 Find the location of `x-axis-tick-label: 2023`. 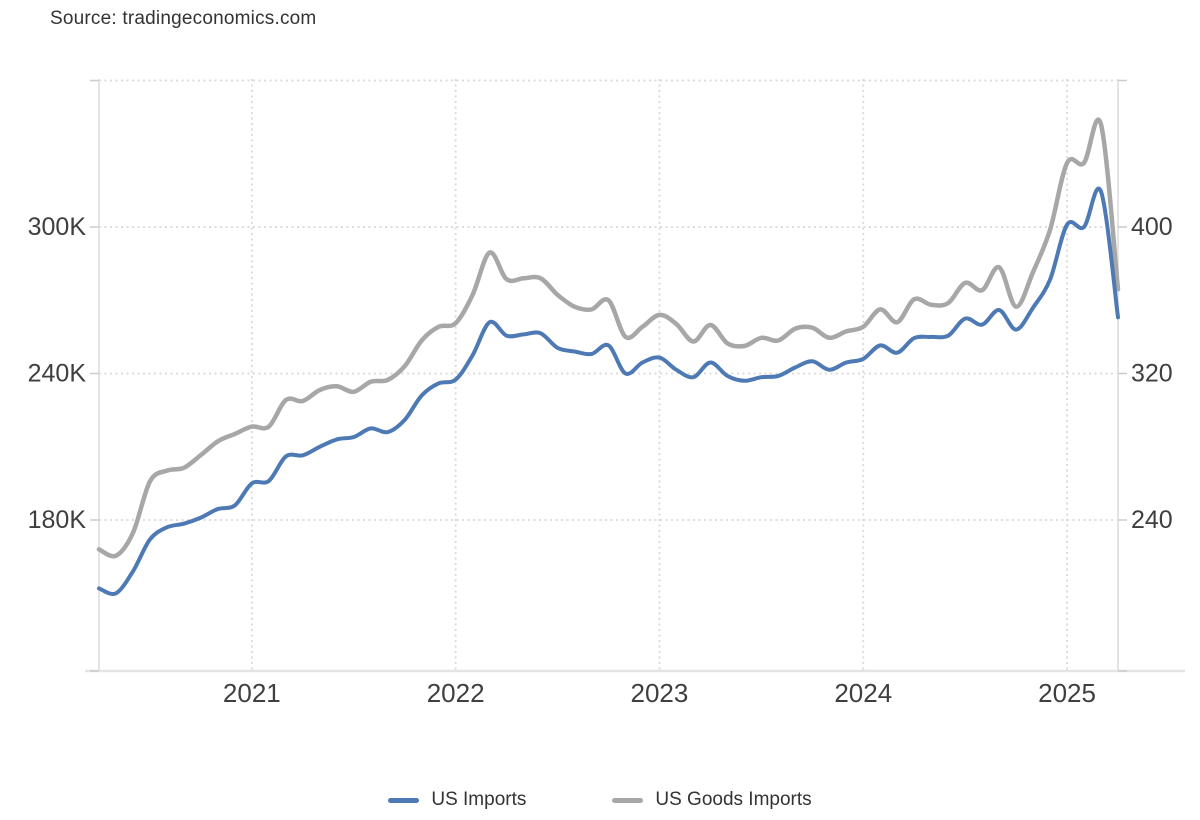

x-axis-tick-label: 2023 is located at coordinates (660, 693).